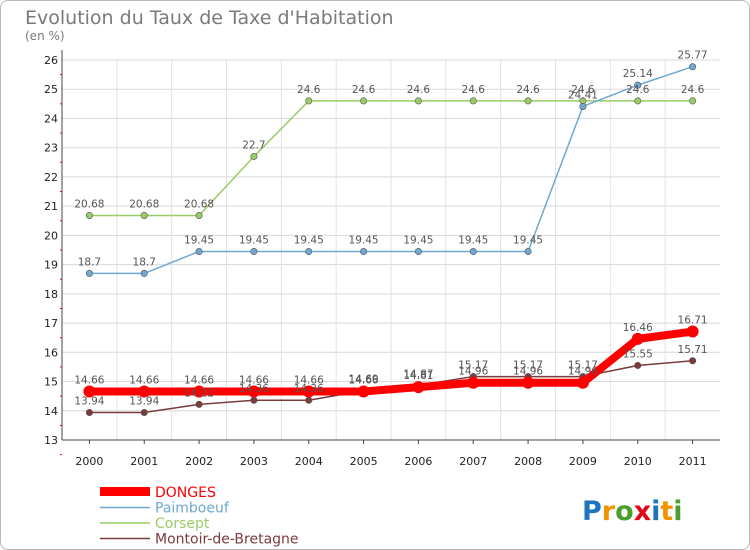 Image resolution: width=750 pixels, height=550 pixels. Describe the element at coordinates (89, 461) in the screenshot. I see `x-tick-label: 2000` at that location.